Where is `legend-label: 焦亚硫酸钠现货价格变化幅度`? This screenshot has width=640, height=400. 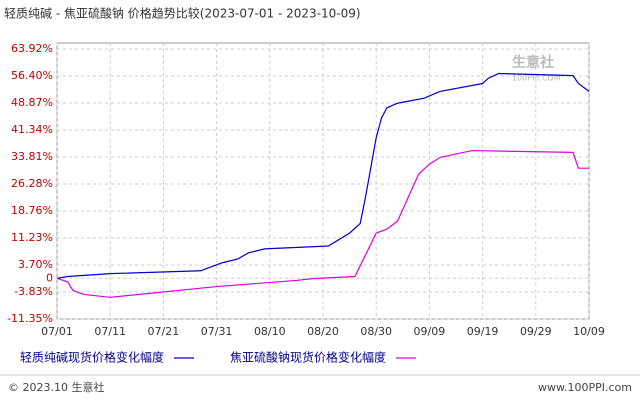 legend-label: 焦亚硫酸钠现货价格变化幅度 is located at coordinates (308, 357).